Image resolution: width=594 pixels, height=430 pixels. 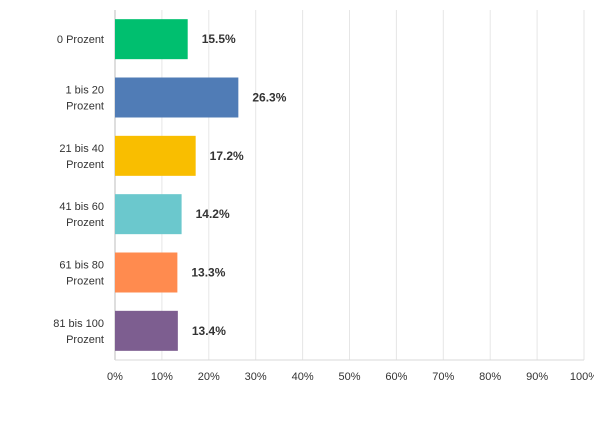 I want to click on x-tick-label: 60%, so click(x=396, y=377).